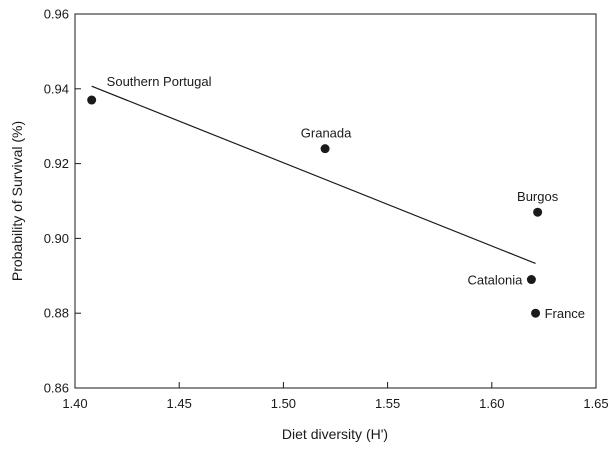 The image size is (610, 450). I want to click on x-tick-label: 1.65, so click(595, 403).